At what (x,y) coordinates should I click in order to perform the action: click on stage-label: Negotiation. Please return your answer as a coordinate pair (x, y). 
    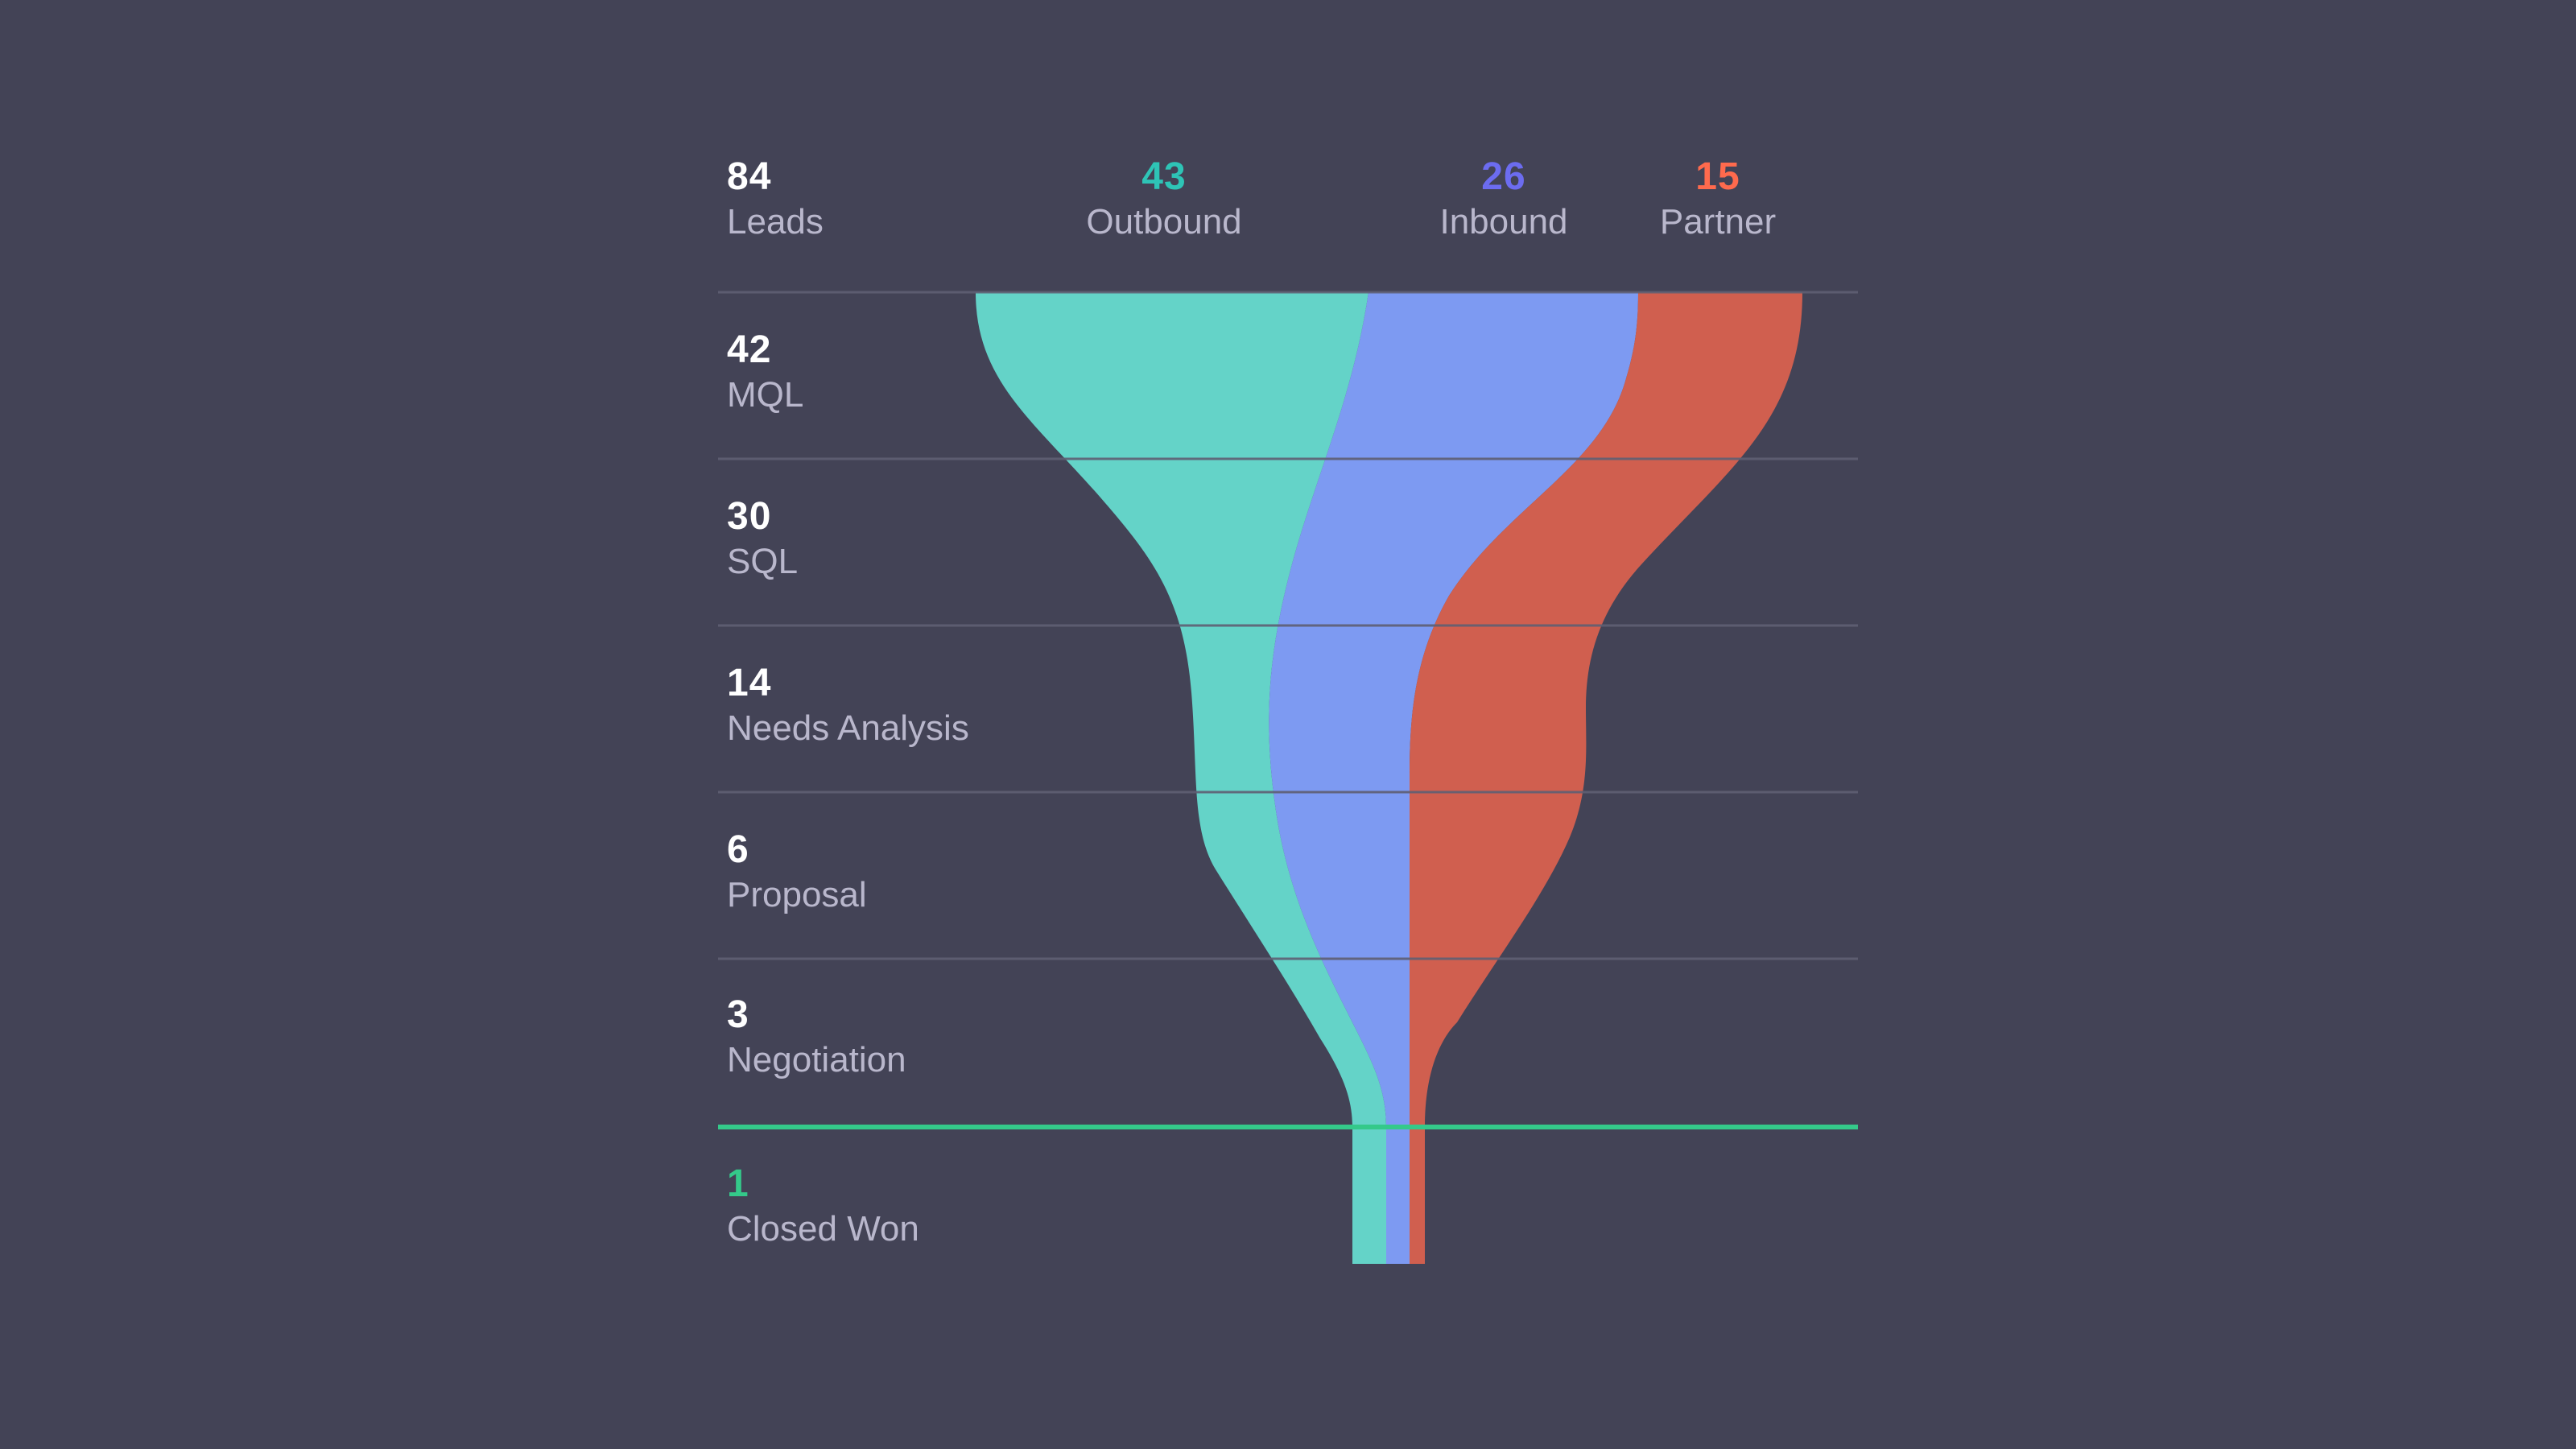
    Looking at the image, I should click on (816, 1060).